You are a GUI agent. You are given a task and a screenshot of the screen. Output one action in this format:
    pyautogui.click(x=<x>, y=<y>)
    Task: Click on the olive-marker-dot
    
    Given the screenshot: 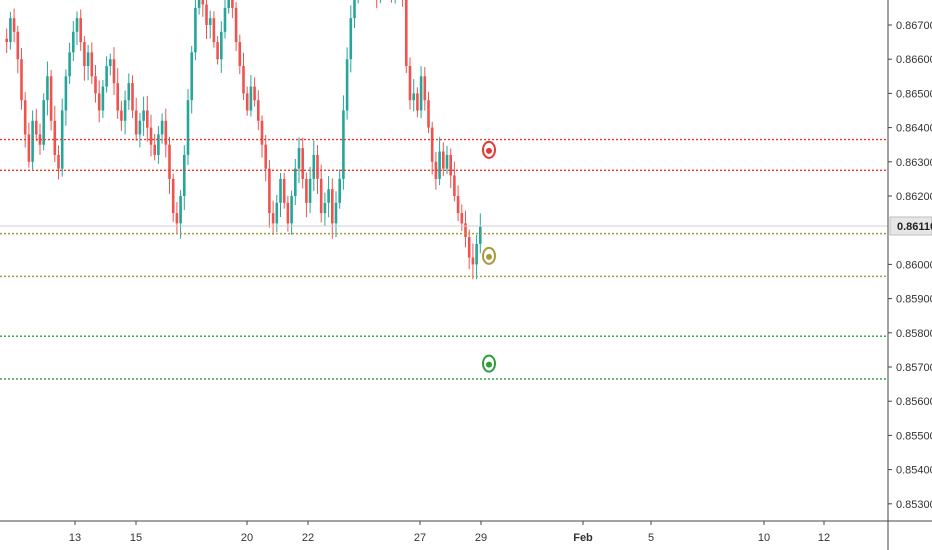 What is the action you would take?
    pyautogui.click(x=489, y=256)
    